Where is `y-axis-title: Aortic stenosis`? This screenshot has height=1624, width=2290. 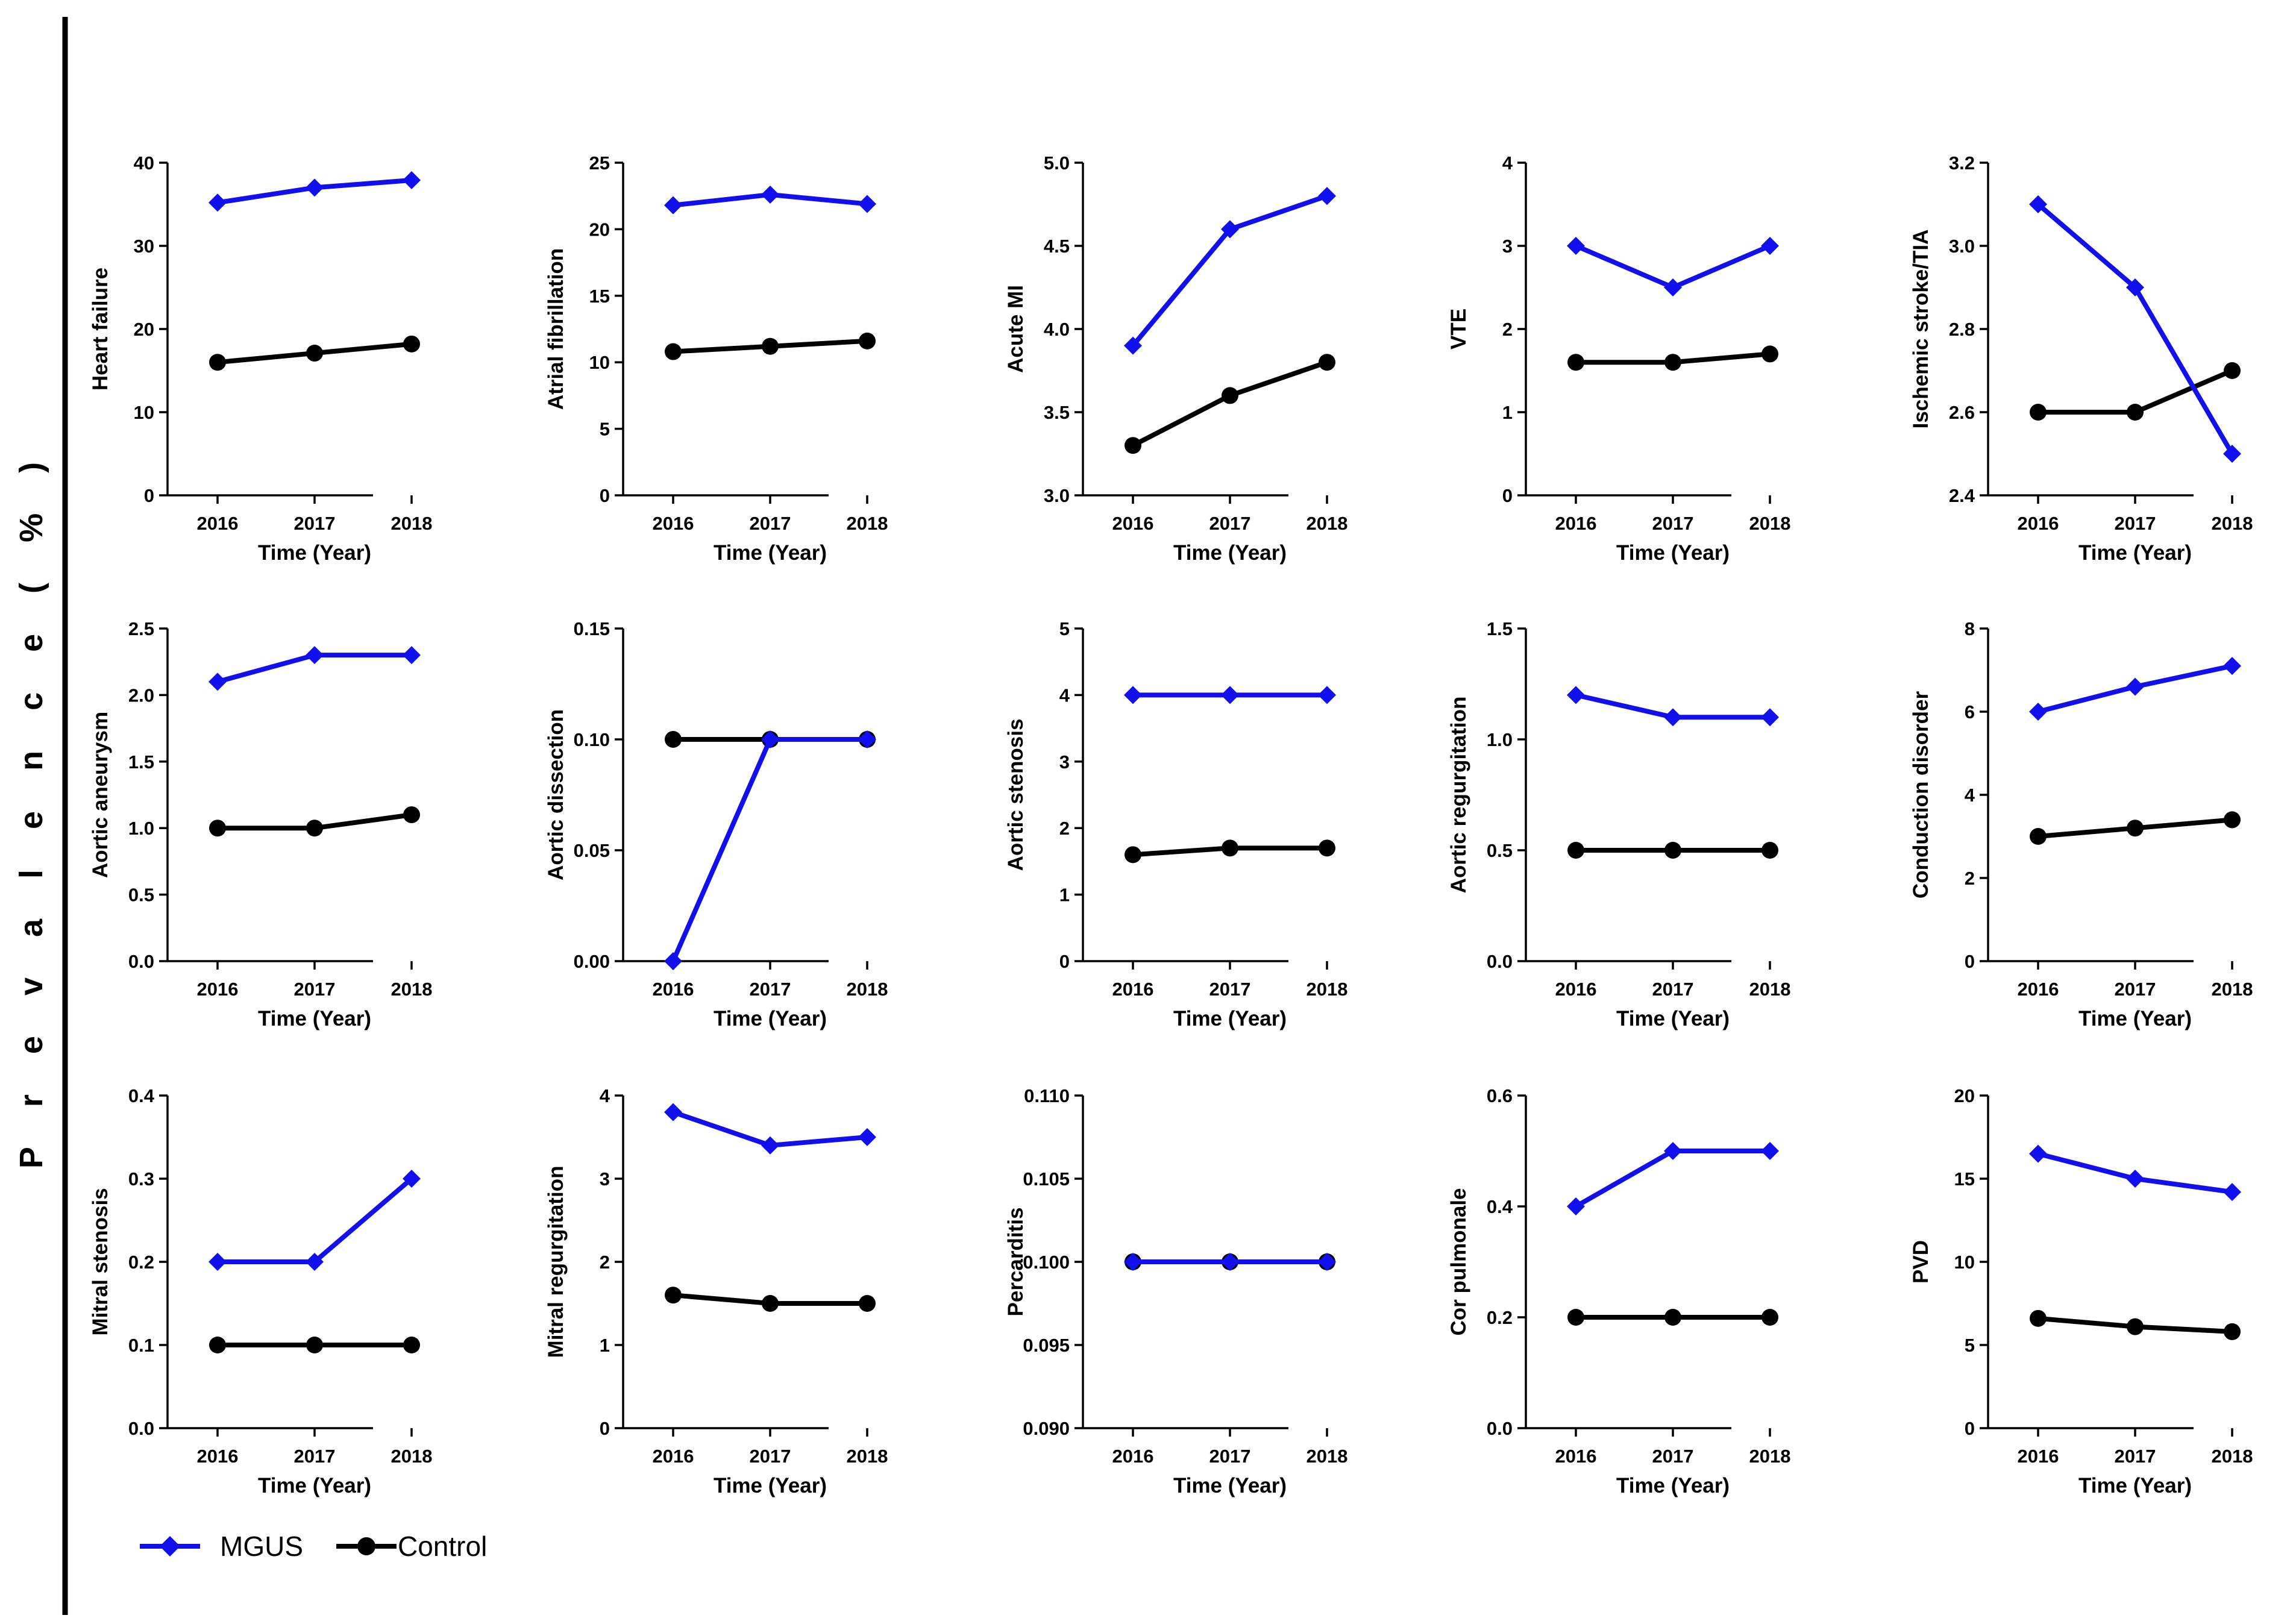
y-axis-title: Aortic stenosis is located at coordinates (1016, 795).